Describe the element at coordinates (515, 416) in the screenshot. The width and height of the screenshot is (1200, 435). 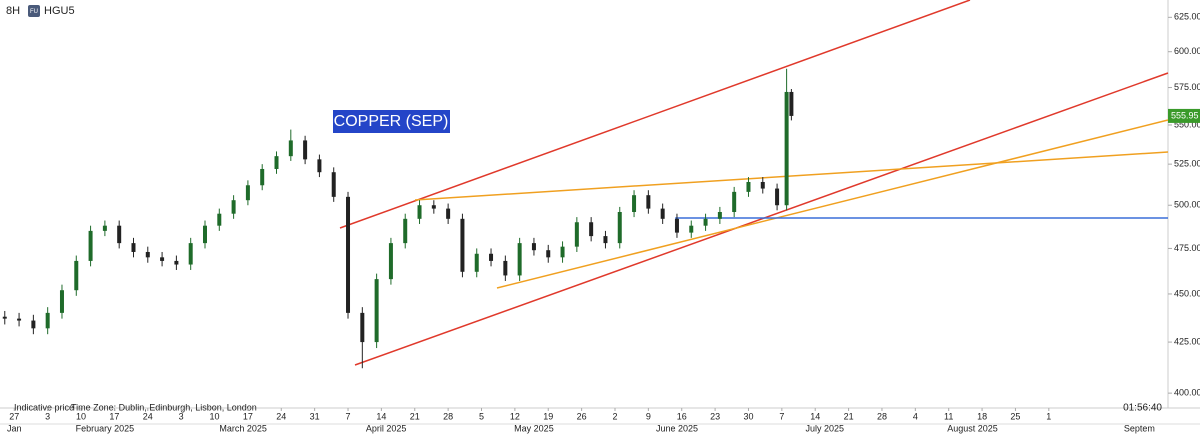
I see `x-tick-label: 12` at that location.